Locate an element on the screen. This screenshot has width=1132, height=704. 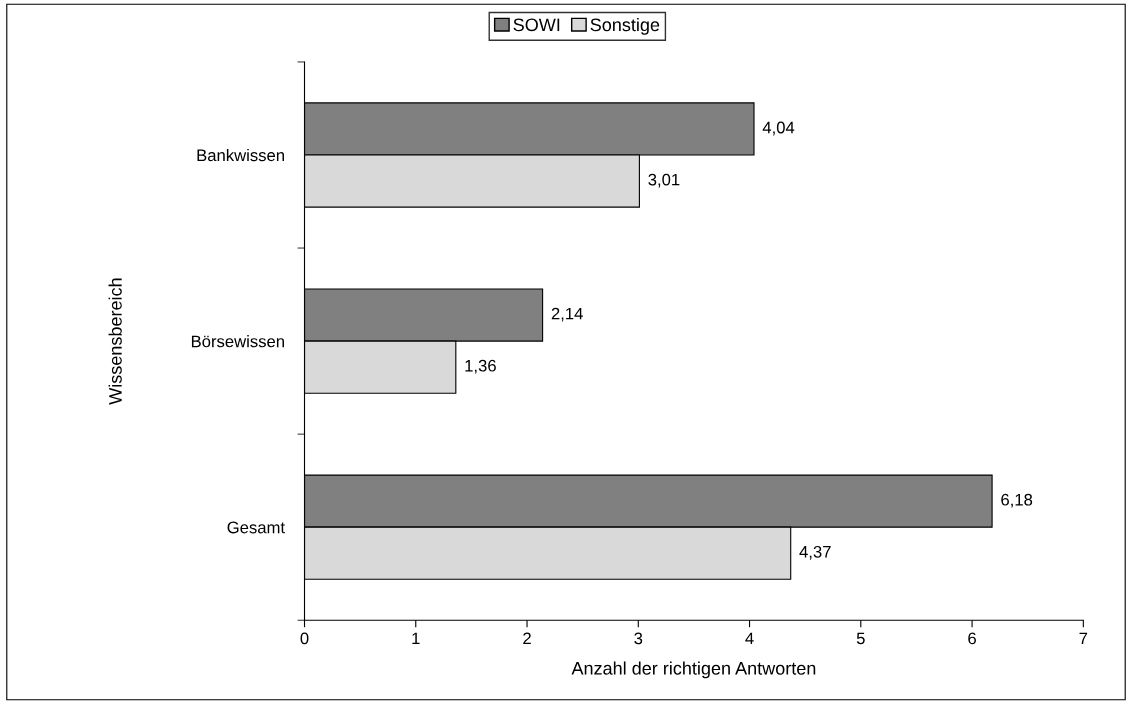
x-tick-label: 3 is located at coordinates (638, 638).